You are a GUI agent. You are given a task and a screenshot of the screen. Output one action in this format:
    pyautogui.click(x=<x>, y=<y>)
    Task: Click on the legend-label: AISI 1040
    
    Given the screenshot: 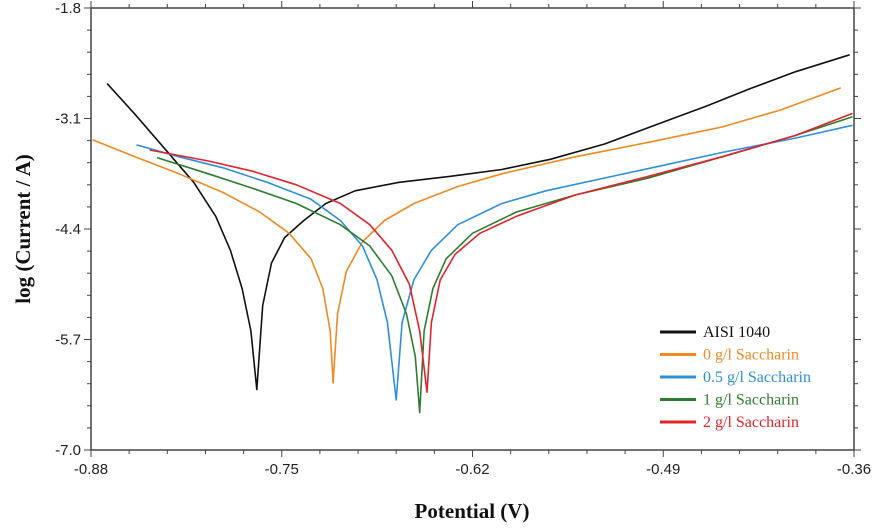 What is the action you would take?
    pyautogui.click(x=736, y=332)
    